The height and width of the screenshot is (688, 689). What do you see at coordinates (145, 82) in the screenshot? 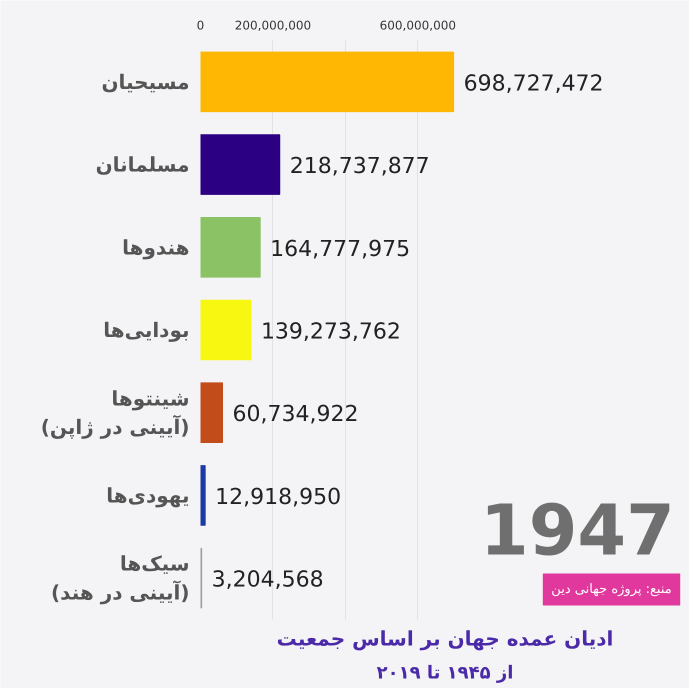
I see `y-tick-label: مسیحیان` at bounding box center [145, 82].